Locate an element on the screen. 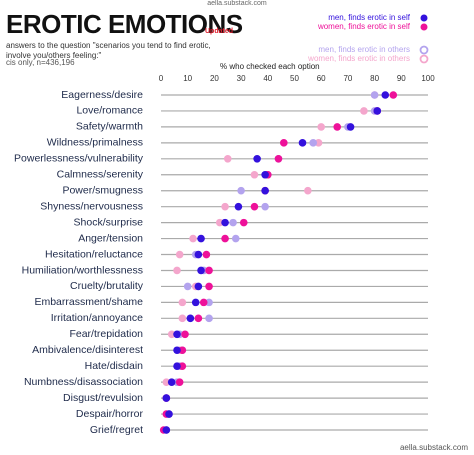  x-tick-label: 100 is located at coordinates (428, 78).